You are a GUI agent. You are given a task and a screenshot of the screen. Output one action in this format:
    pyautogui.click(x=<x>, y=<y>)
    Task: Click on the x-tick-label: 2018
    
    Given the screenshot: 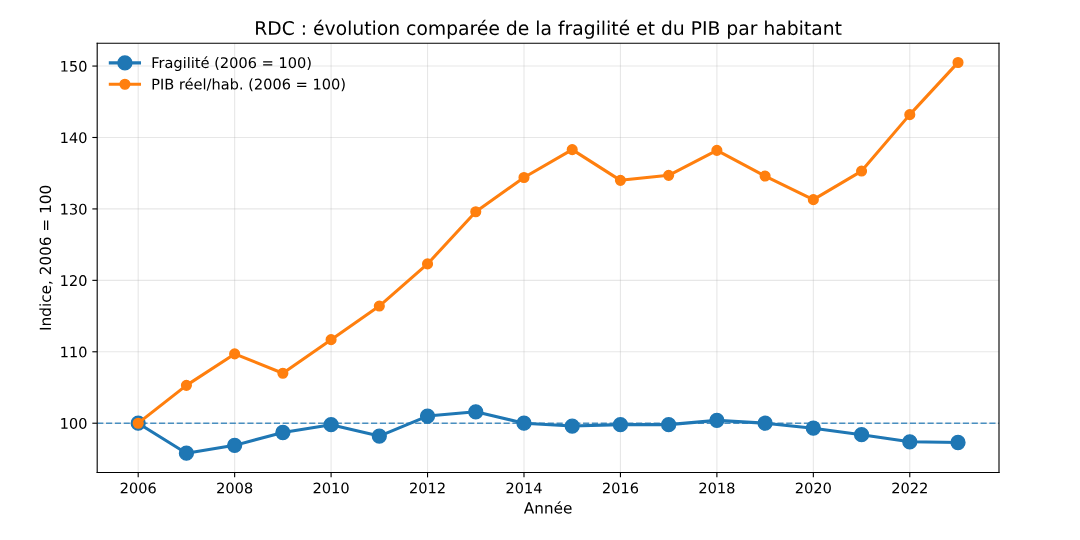 What is the action you would take?
    pyautogui.click(x=717, y=488)
    